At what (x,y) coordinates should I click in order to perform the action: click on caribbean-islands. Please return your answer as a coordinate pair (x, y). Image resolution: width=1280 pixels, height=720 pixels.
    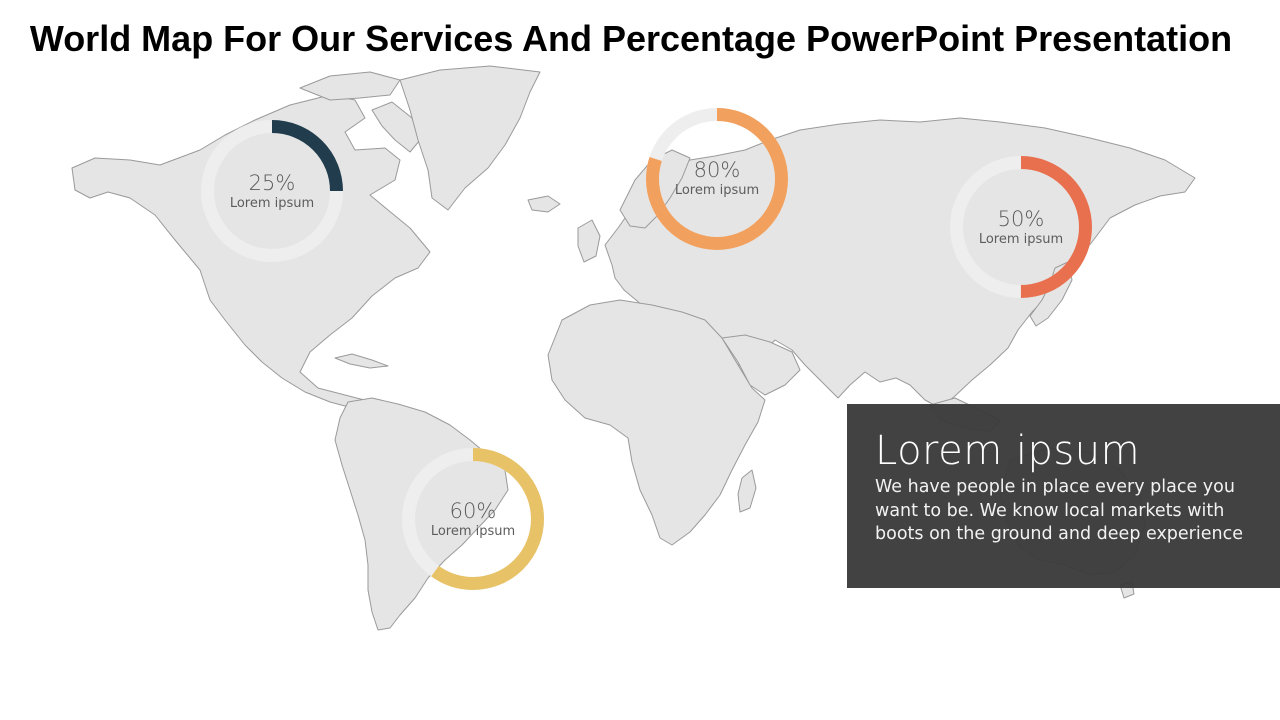
    Looking at the image, I should click on (361, 361).